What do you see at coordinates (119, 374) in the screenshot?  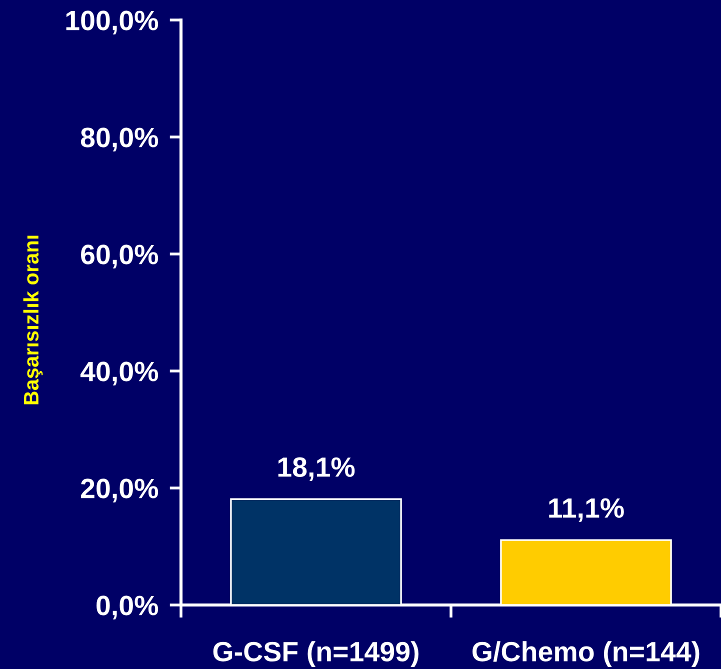 I see `y-tick-label: 40,0%` at bounding box center [119, 374].